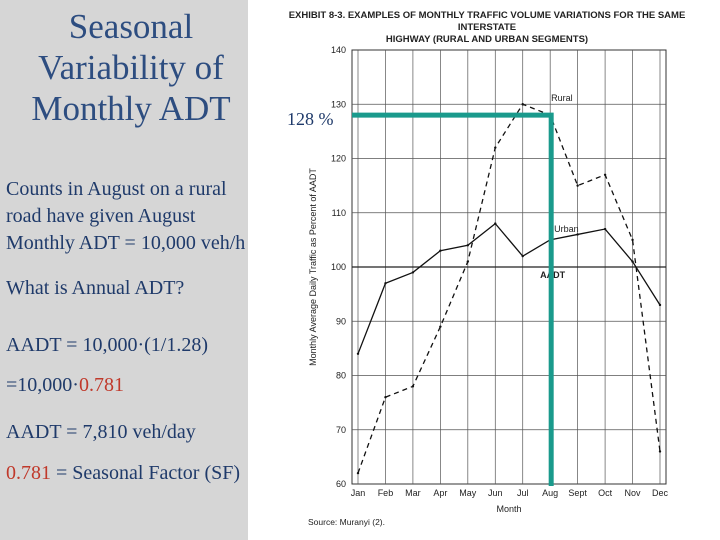  I want to click on seasonal-factor-line: 0.781 = Seasonal Factor (SF), so click(123, 473).